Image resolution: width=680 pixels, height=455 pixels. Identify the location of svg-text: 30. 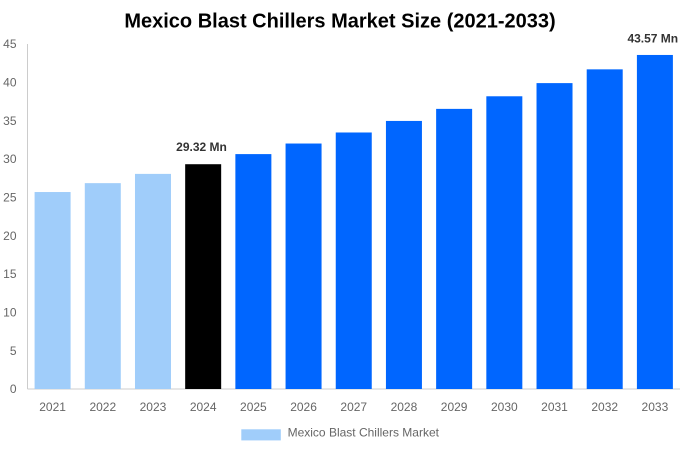
(10, 159).